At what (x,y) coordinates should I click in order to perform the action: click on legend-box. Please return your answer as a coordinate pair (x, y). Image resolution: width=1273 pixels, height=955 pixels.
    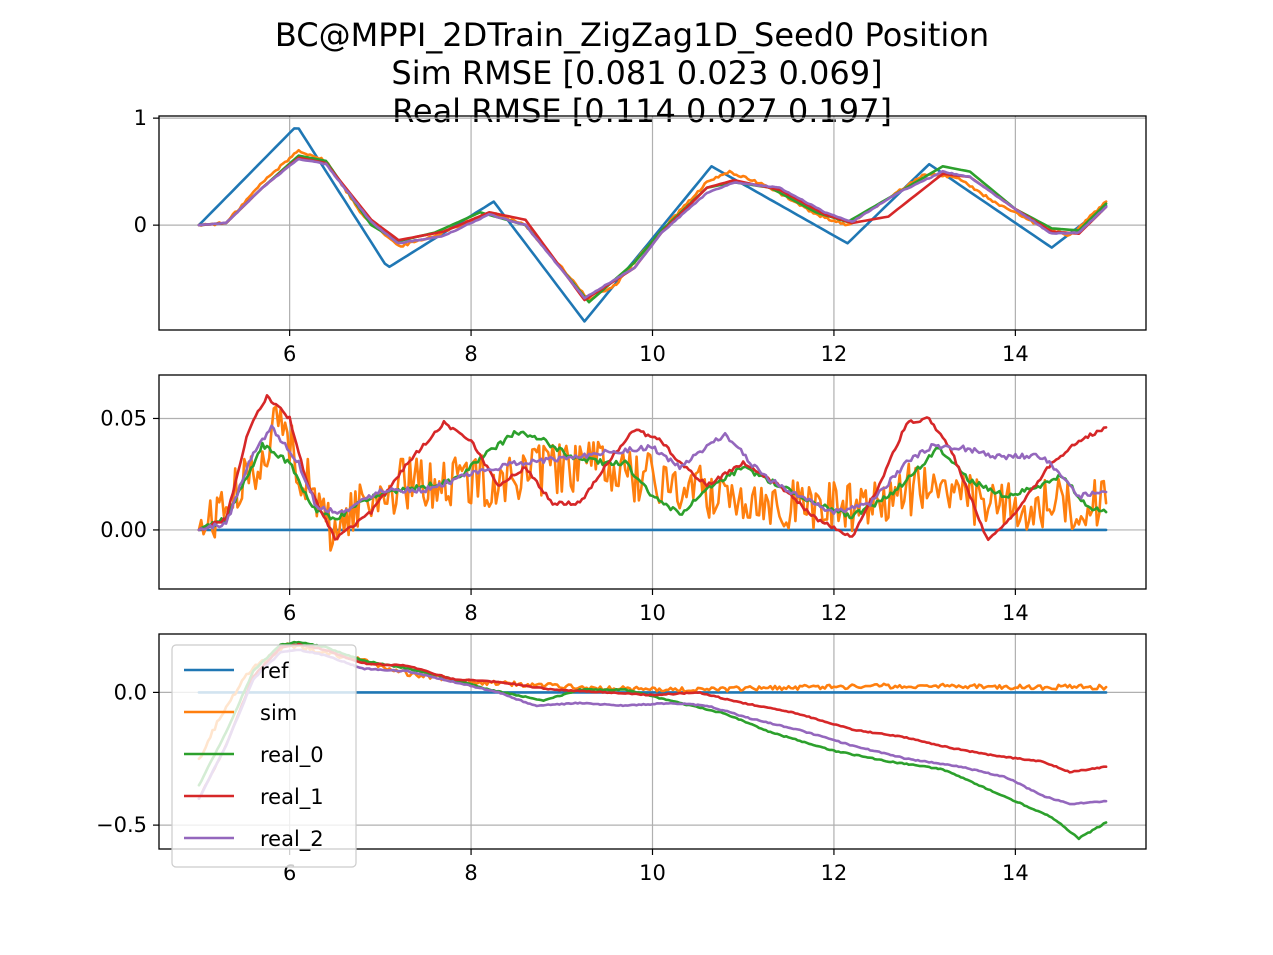
    Looking at the image, I should click on (264, 756).